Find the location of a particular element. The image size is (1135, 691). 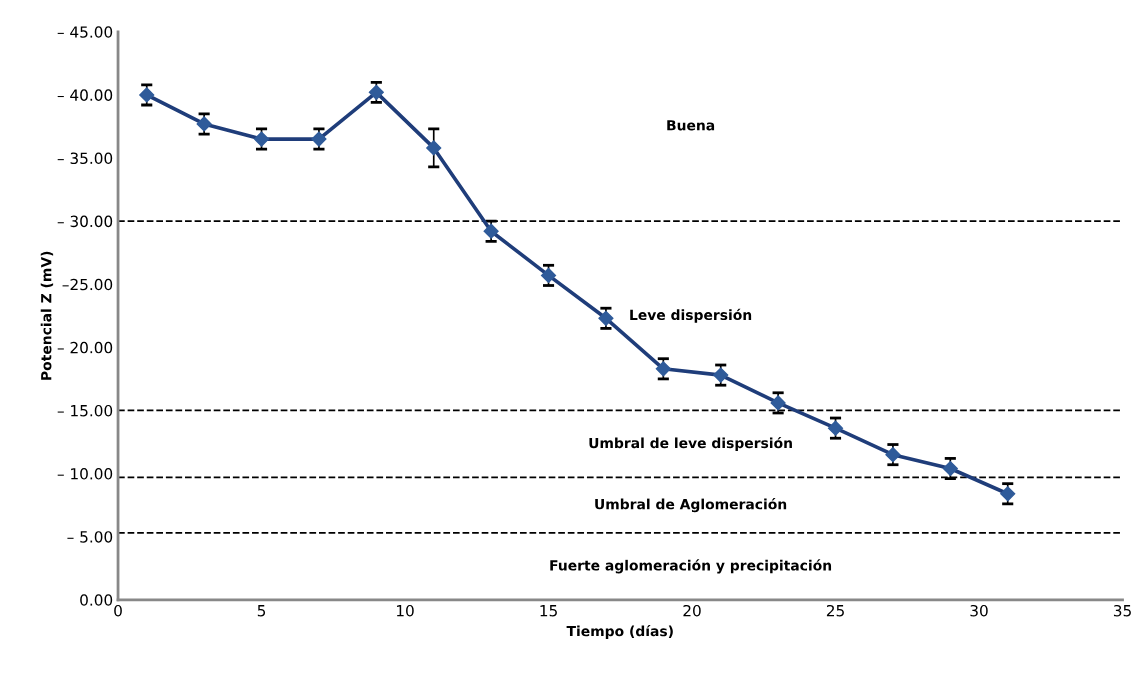

y-tick-label: –25.00 is located at coordinates (87, 284).